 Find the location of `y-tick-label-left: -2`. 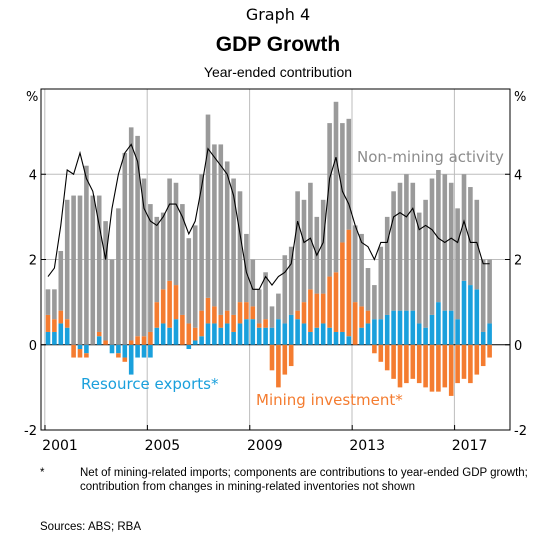

y-tick-label-left: -2 is located at coordinates (30, 431).